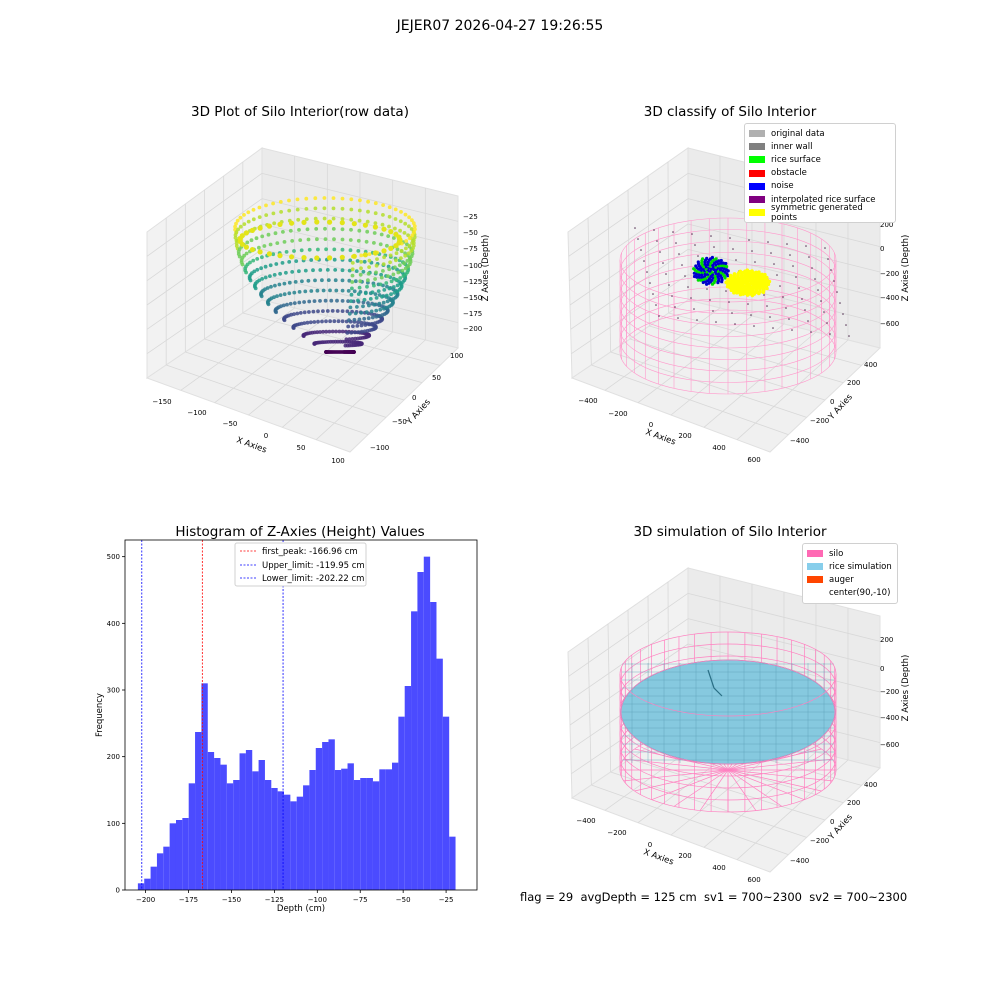 The image size is (1000, 1000). What do you see at coordinates (728, 712) in the screenshot?
I see `sim-rice-surface` at bounding box center [728, 712].